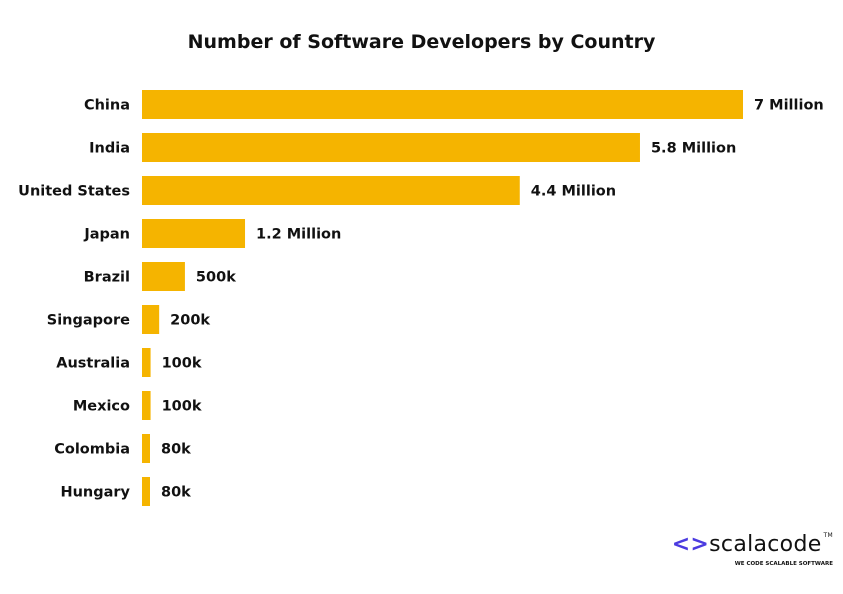  Describe the element at coordinates (693, 149) in the screenshot. I see `data-label: 5.8 Million` at that location.